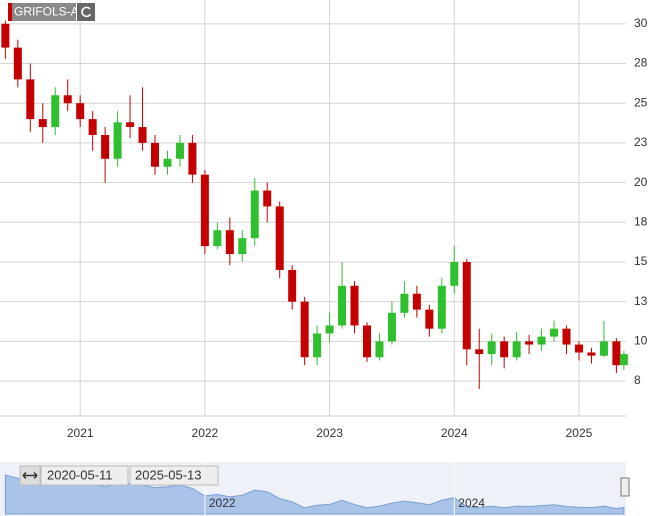 The width and height of the screenshot is (656, 516). I want to click on range-to: 2025-05-13, so click(168, 474).